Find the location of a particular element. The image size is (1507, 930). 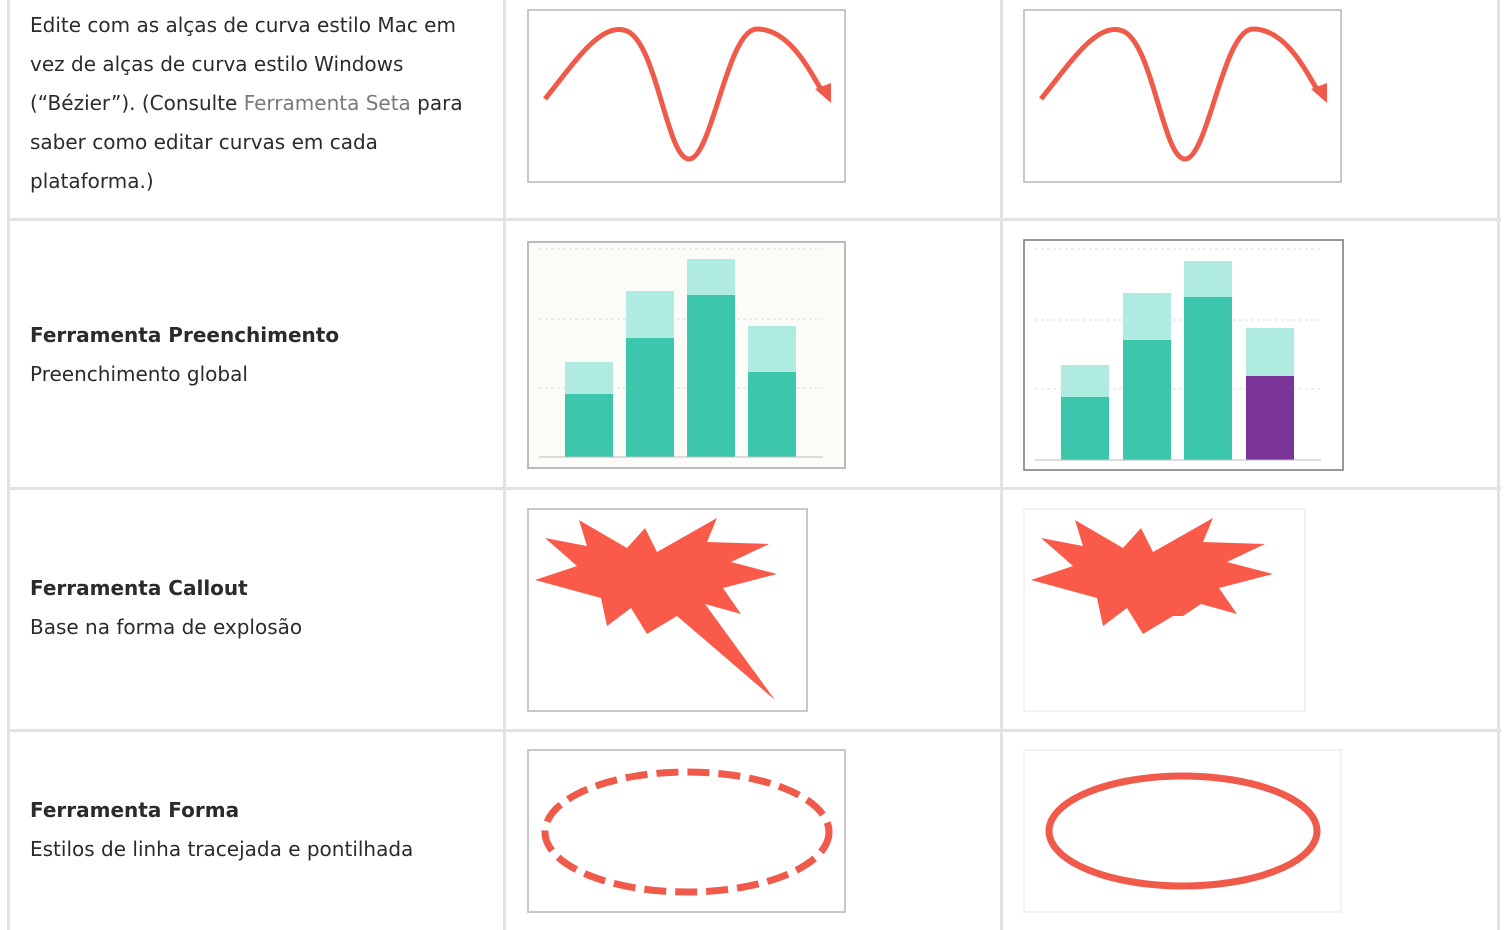

text: Preenchimento global is located at coordinates (139, 374).